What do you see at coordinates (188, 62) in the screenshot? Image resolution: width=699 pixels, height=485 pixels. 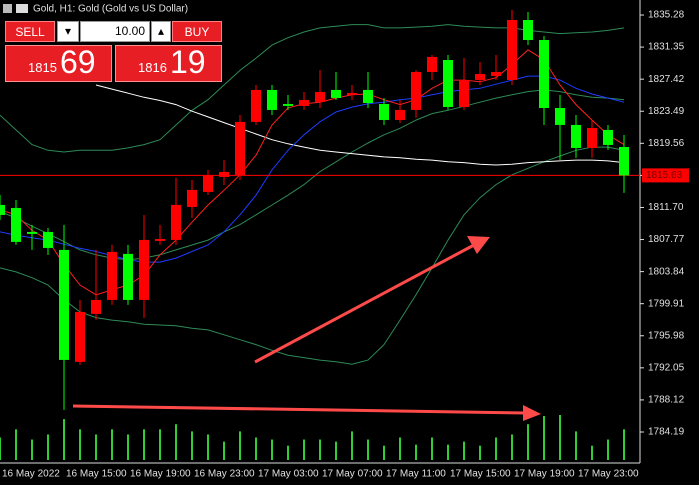 I see `ask-big: 19` at bounding box center [188, 62].